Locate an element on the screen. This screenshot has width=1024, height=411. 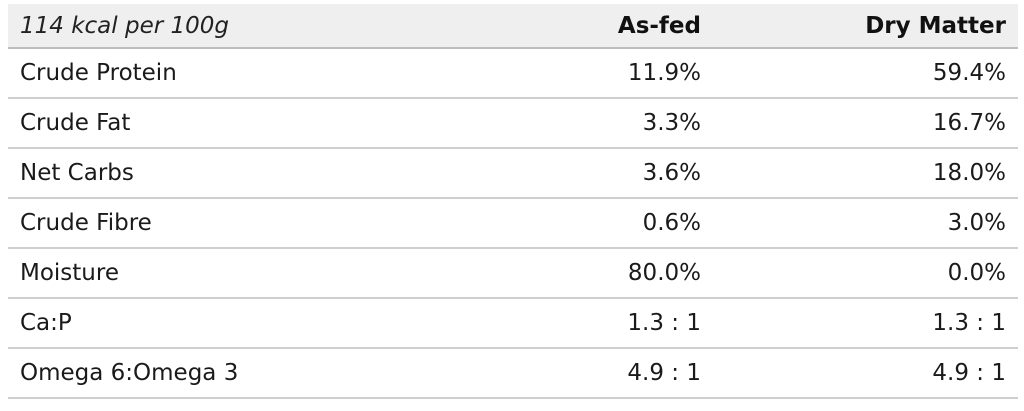
table-header: 114 kcal per 100g As-fed Dry Matter is located at coordinates (513, 26).